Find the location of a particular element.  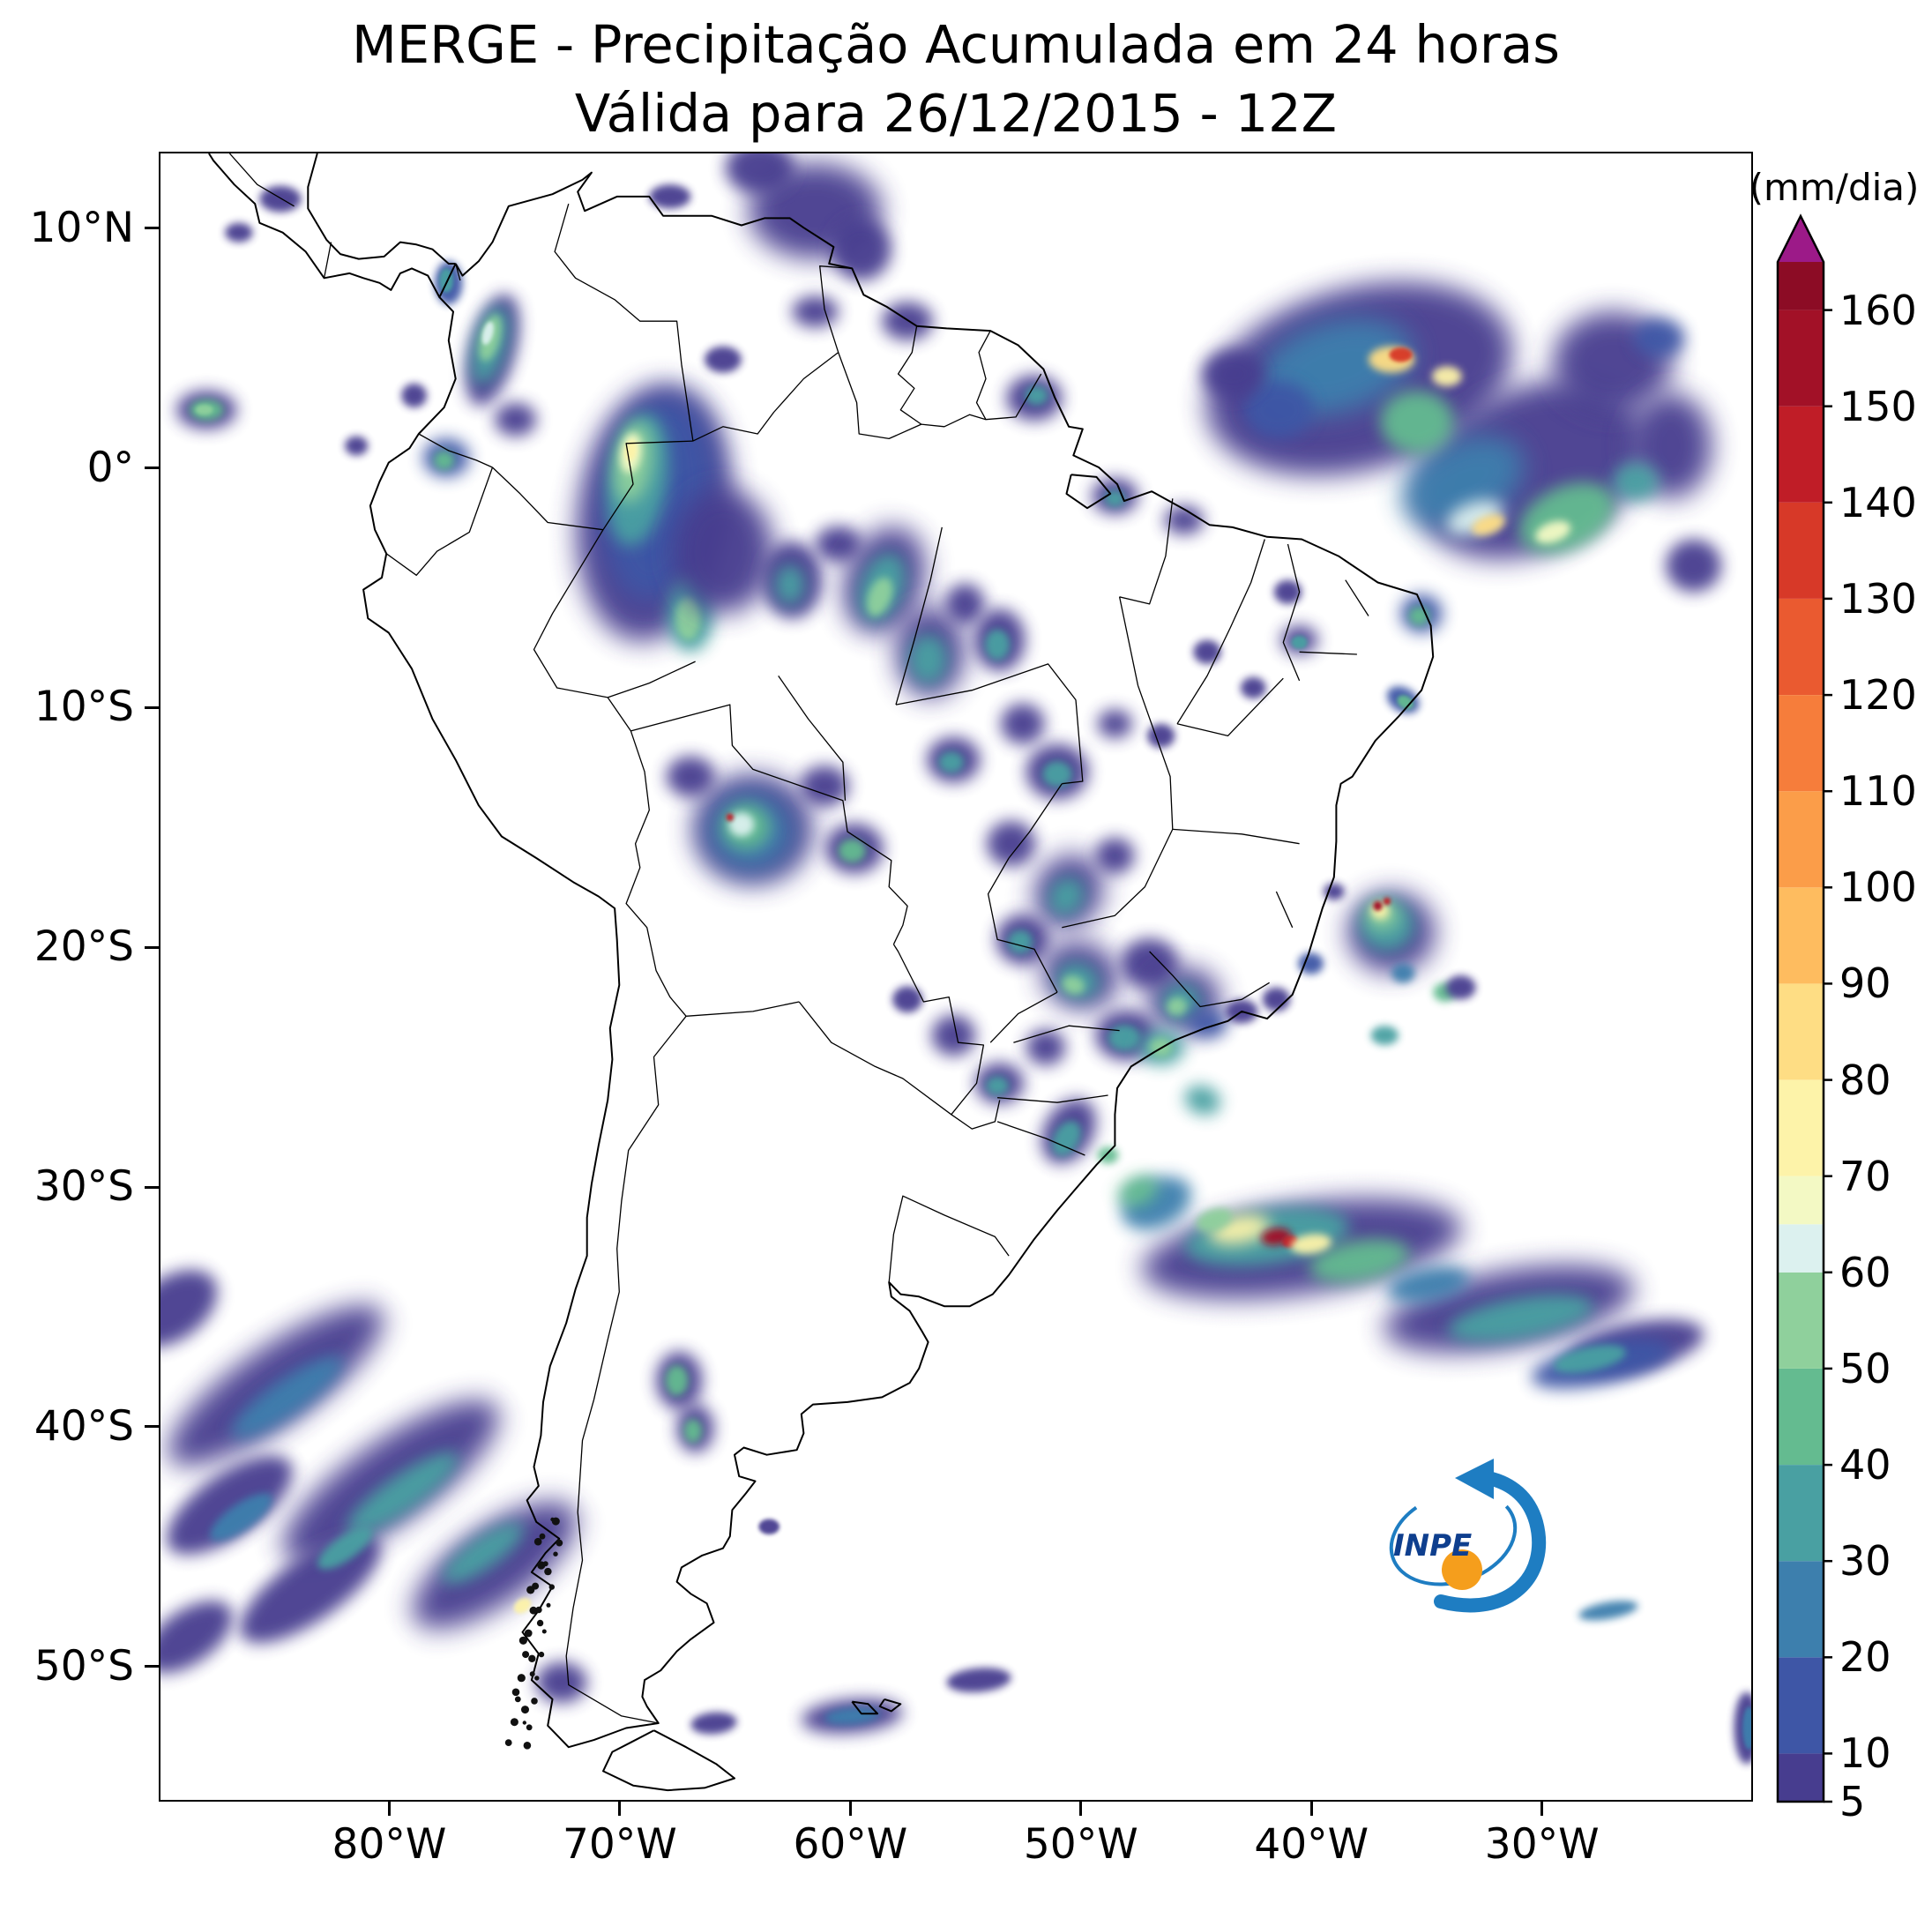

x-axis-label: 30°W is located at coordinates (1542, 1844).